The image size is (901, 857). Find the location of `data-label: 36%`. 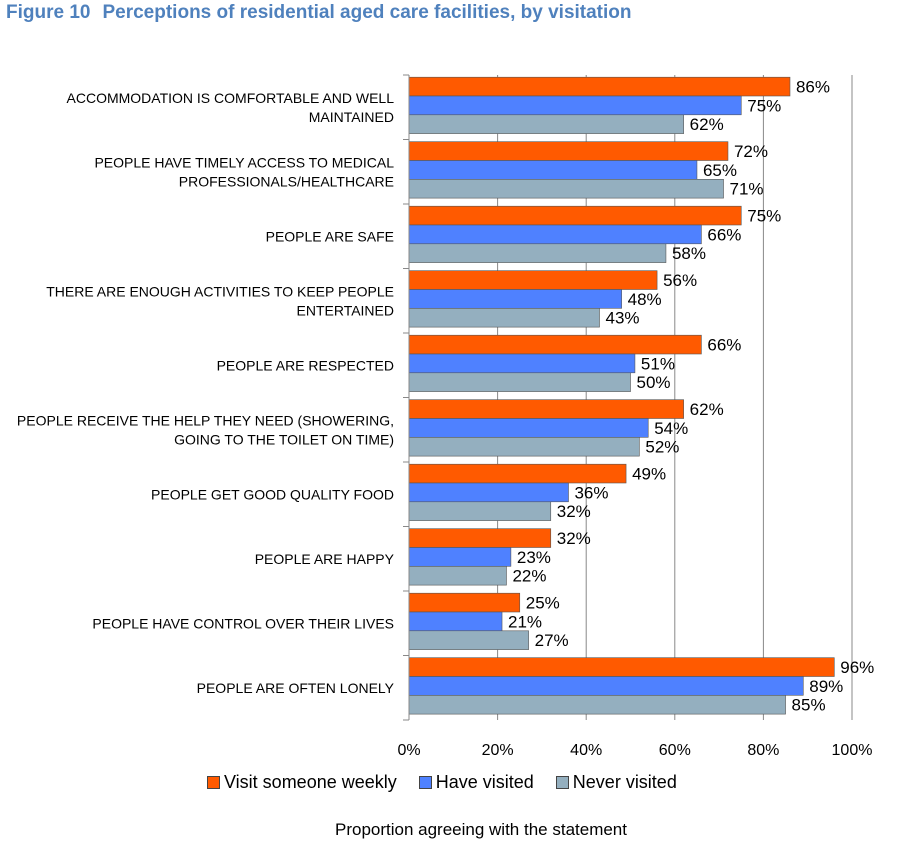

data-label: 36% is located at coordinates (591, 492).